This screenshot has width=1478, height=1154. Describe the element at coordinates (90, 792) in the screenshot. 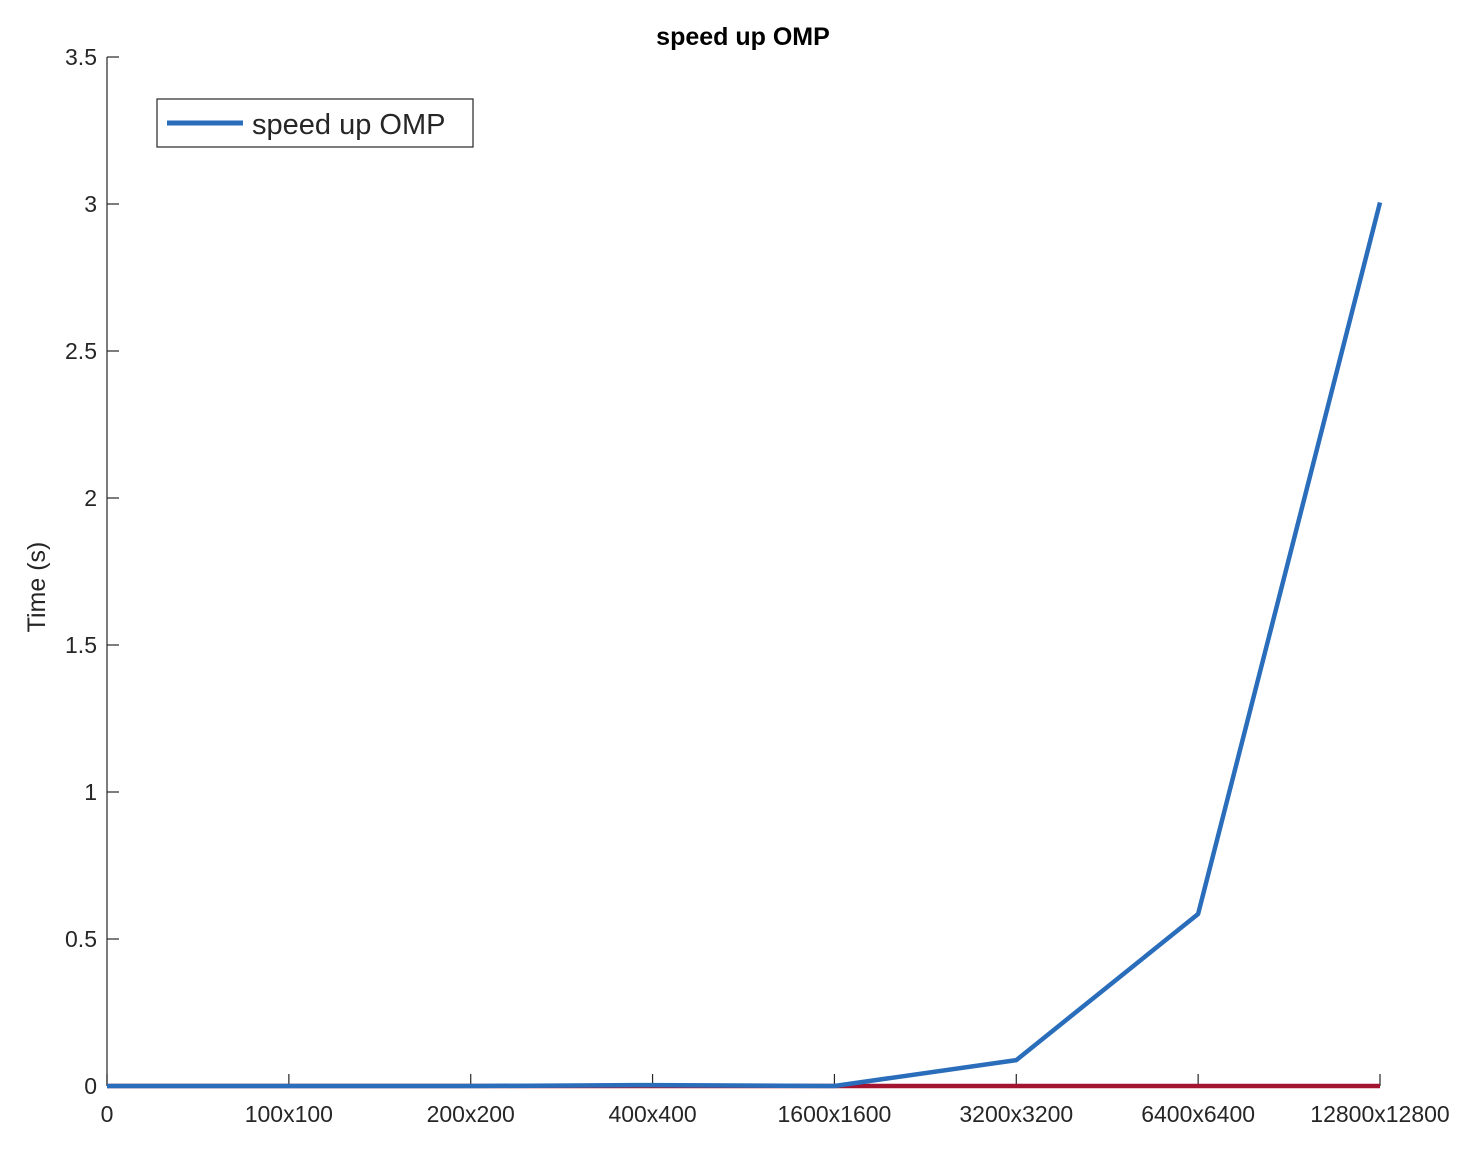

I see `y-tick-label: 1` at that location.